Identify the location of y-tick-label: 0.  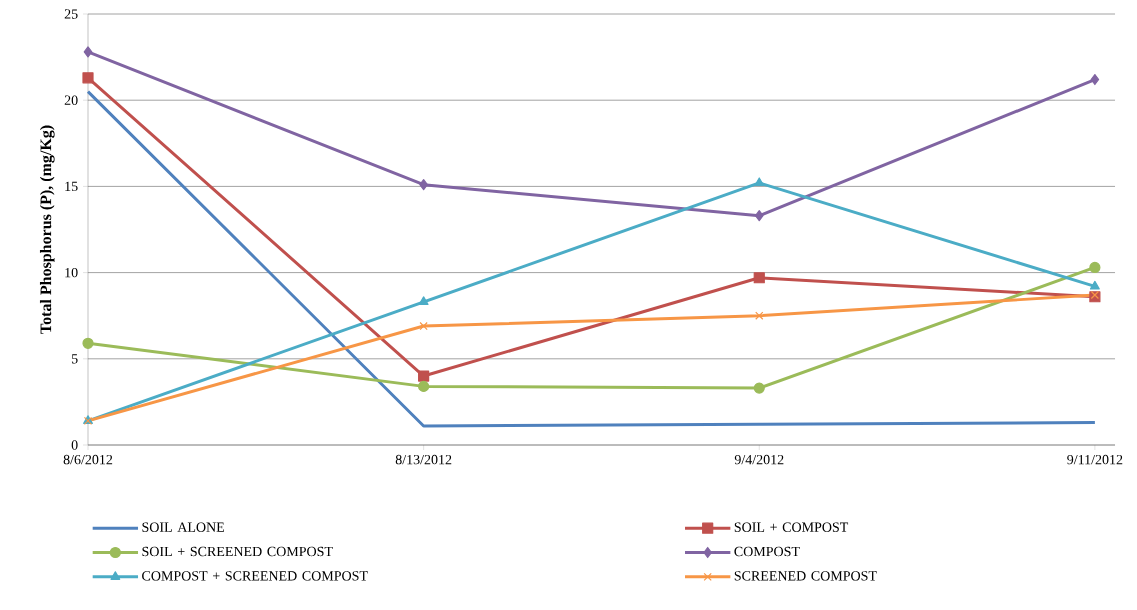
(74, 445).